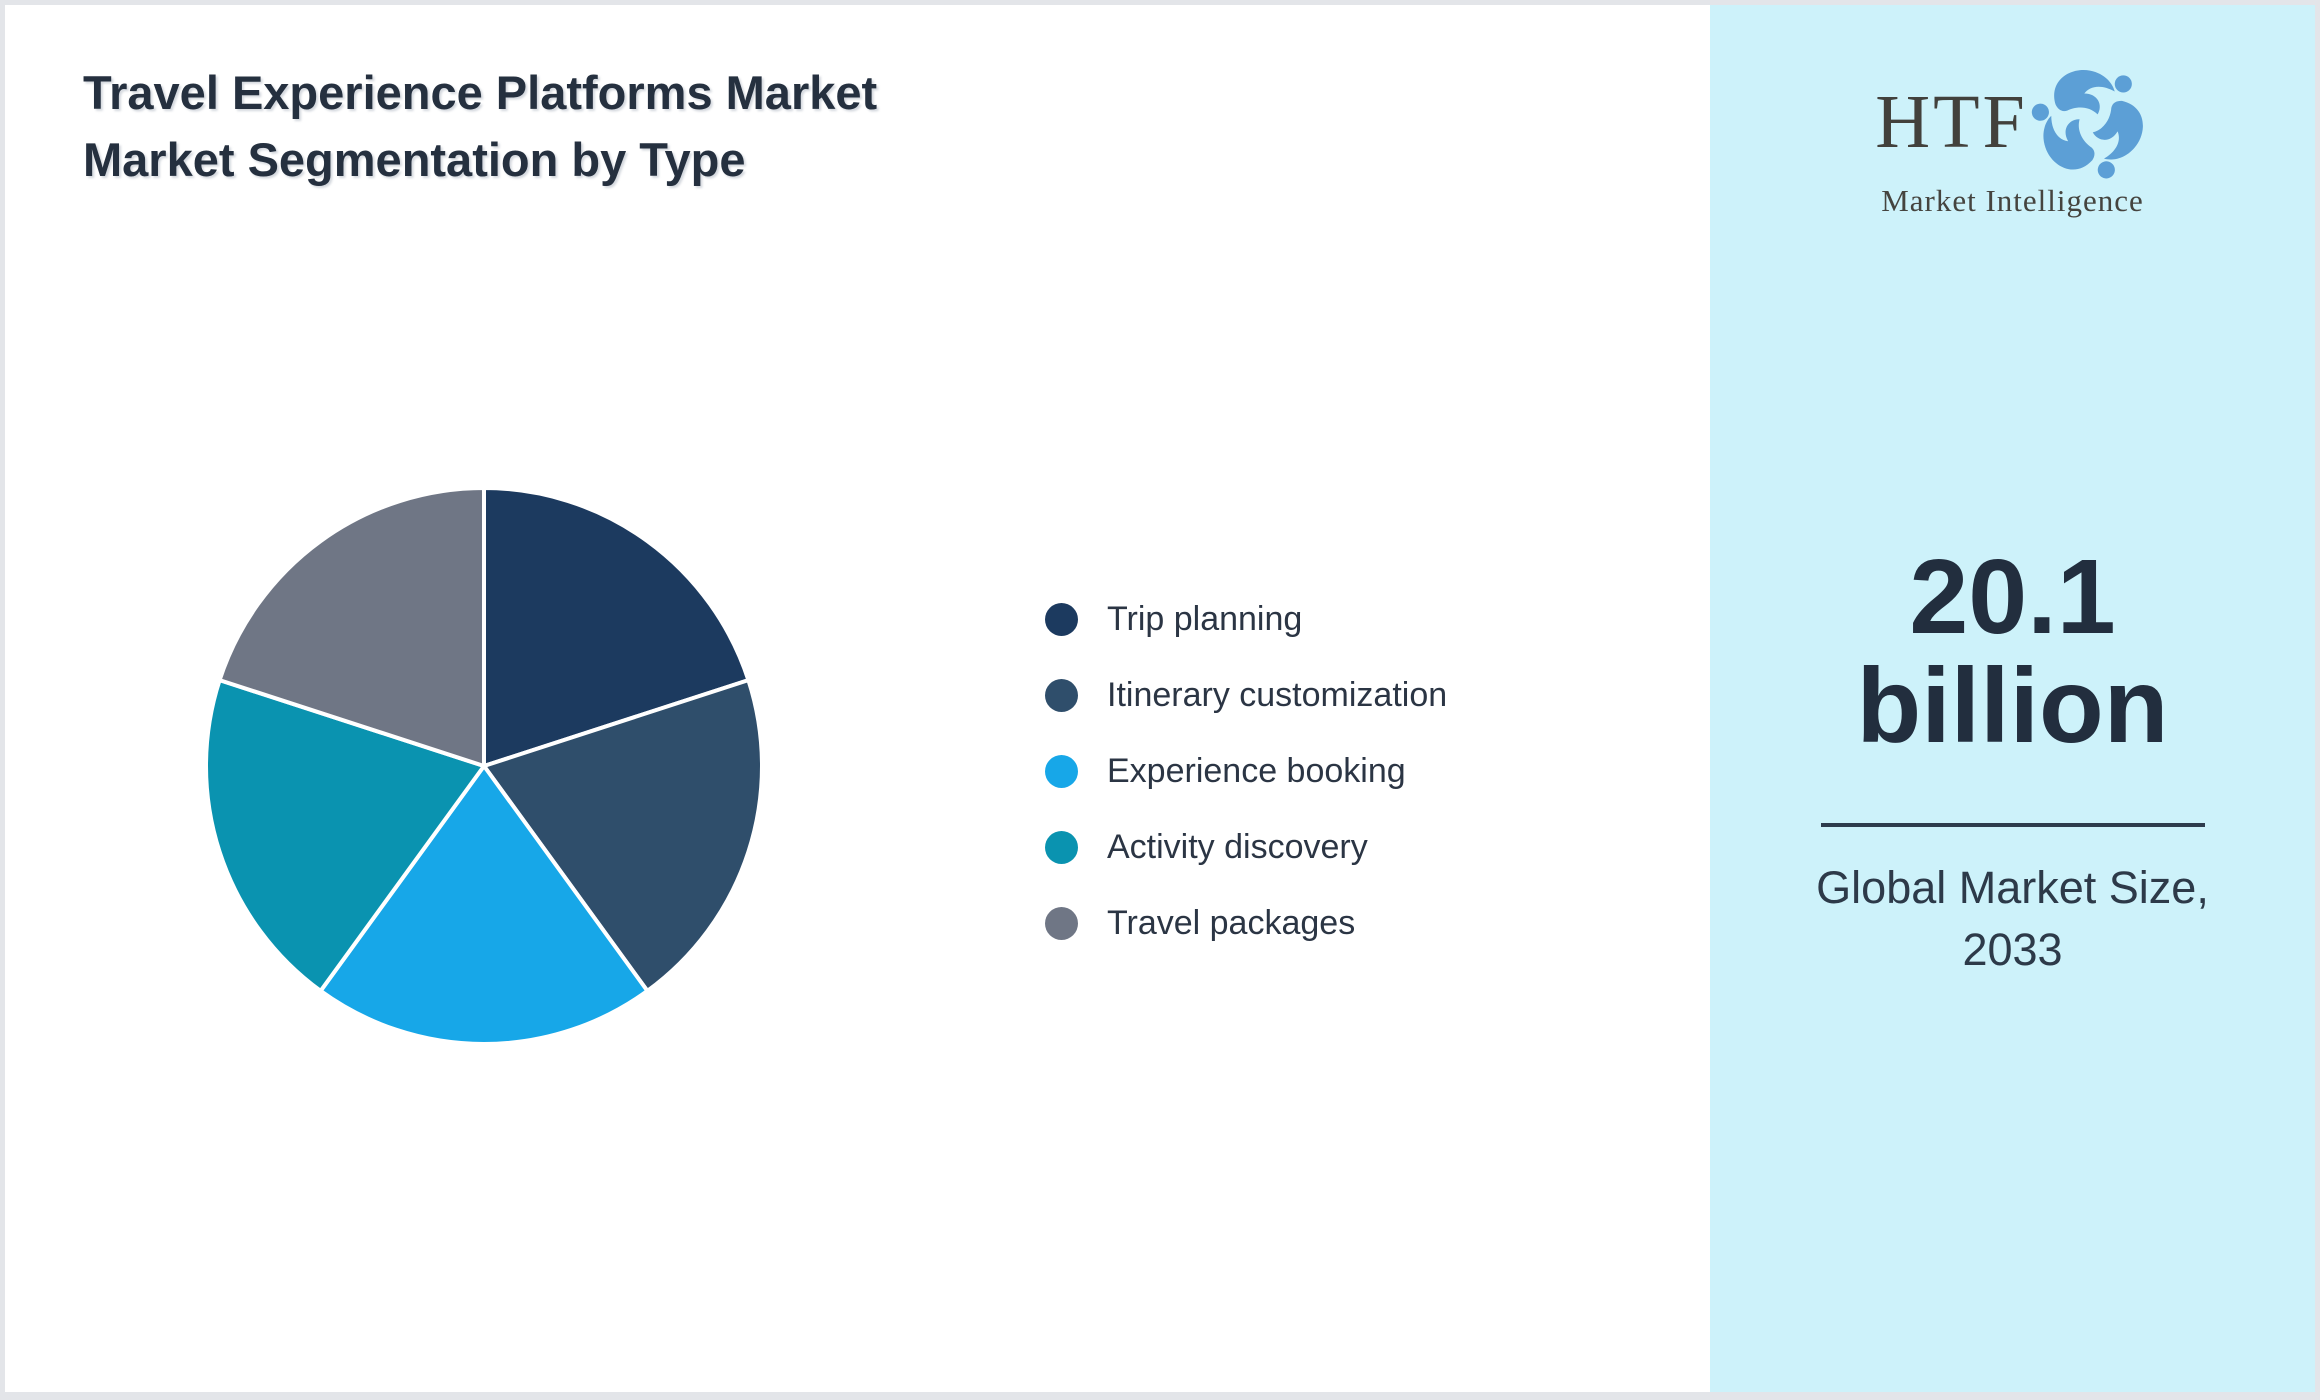 The width and height of the screenshot is (2320, 1400). I want to click on legend-label: Experience booking, so click(1256, 770).